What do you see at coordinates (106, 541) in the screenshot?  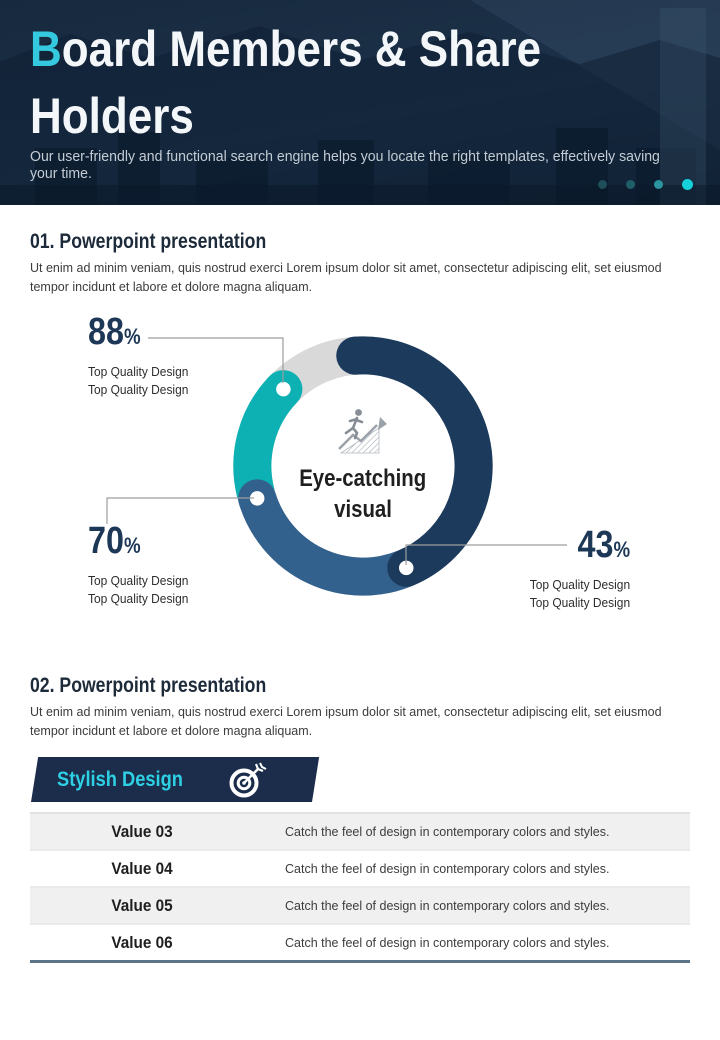 I see `percent-number: 70` at bounding box center [106, 541].